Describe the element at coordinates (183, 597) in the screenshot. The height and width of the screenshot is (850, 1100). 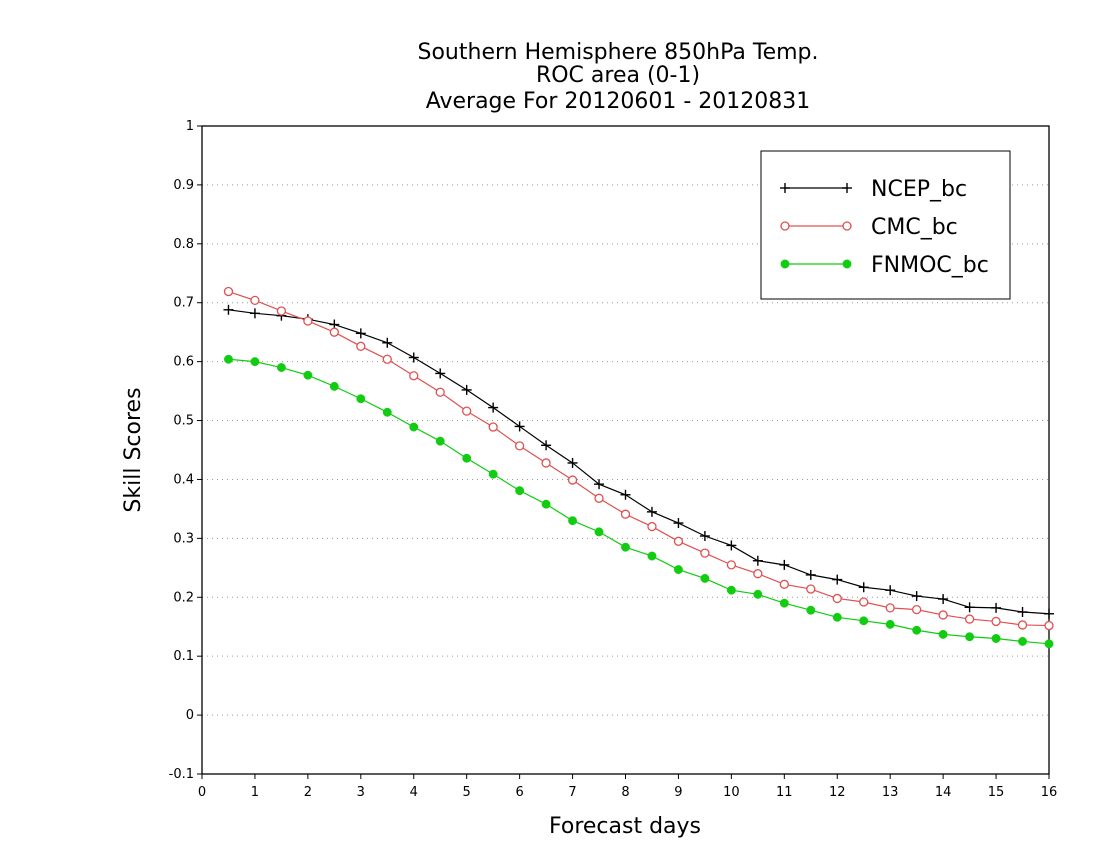
I see `y-tick-label: 0.2` at that location.